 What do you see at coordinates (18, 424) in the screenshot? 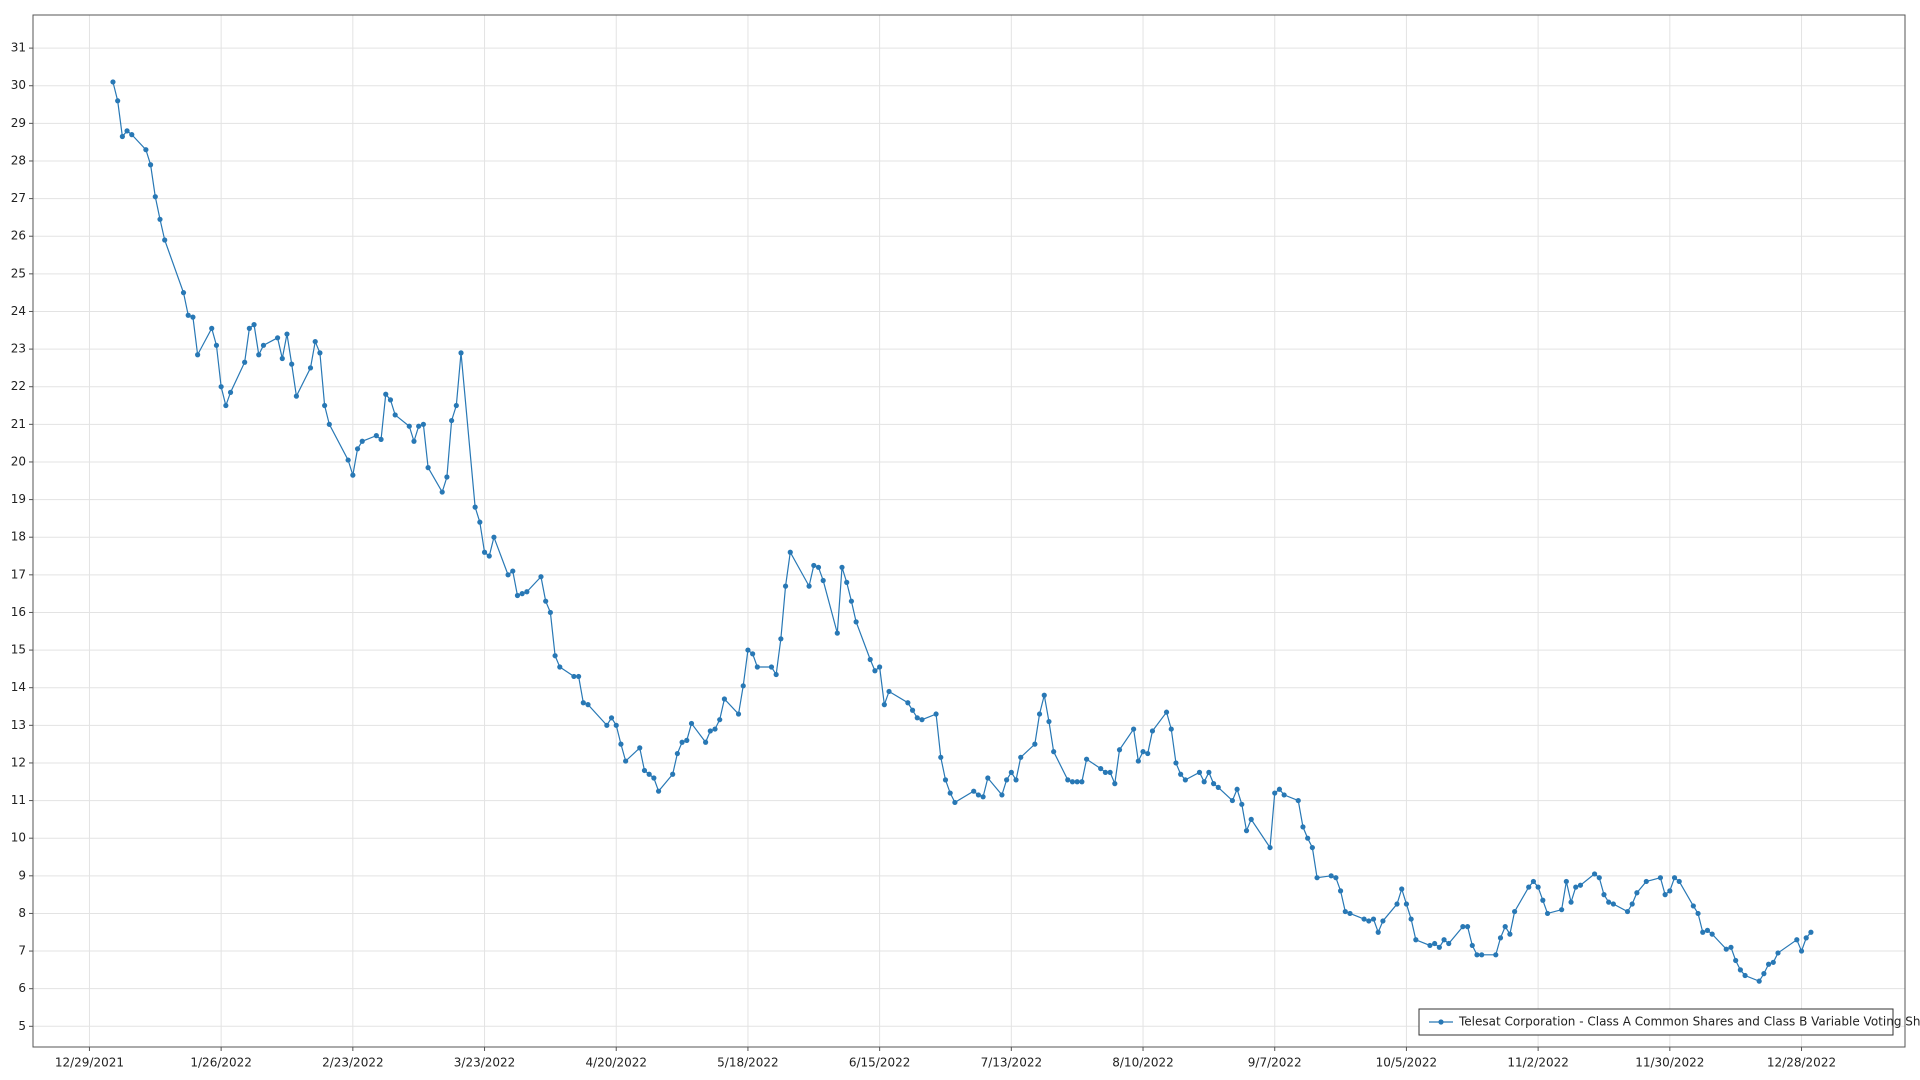
I see `y-tick-label: 21` at bounding box center [18, 424].